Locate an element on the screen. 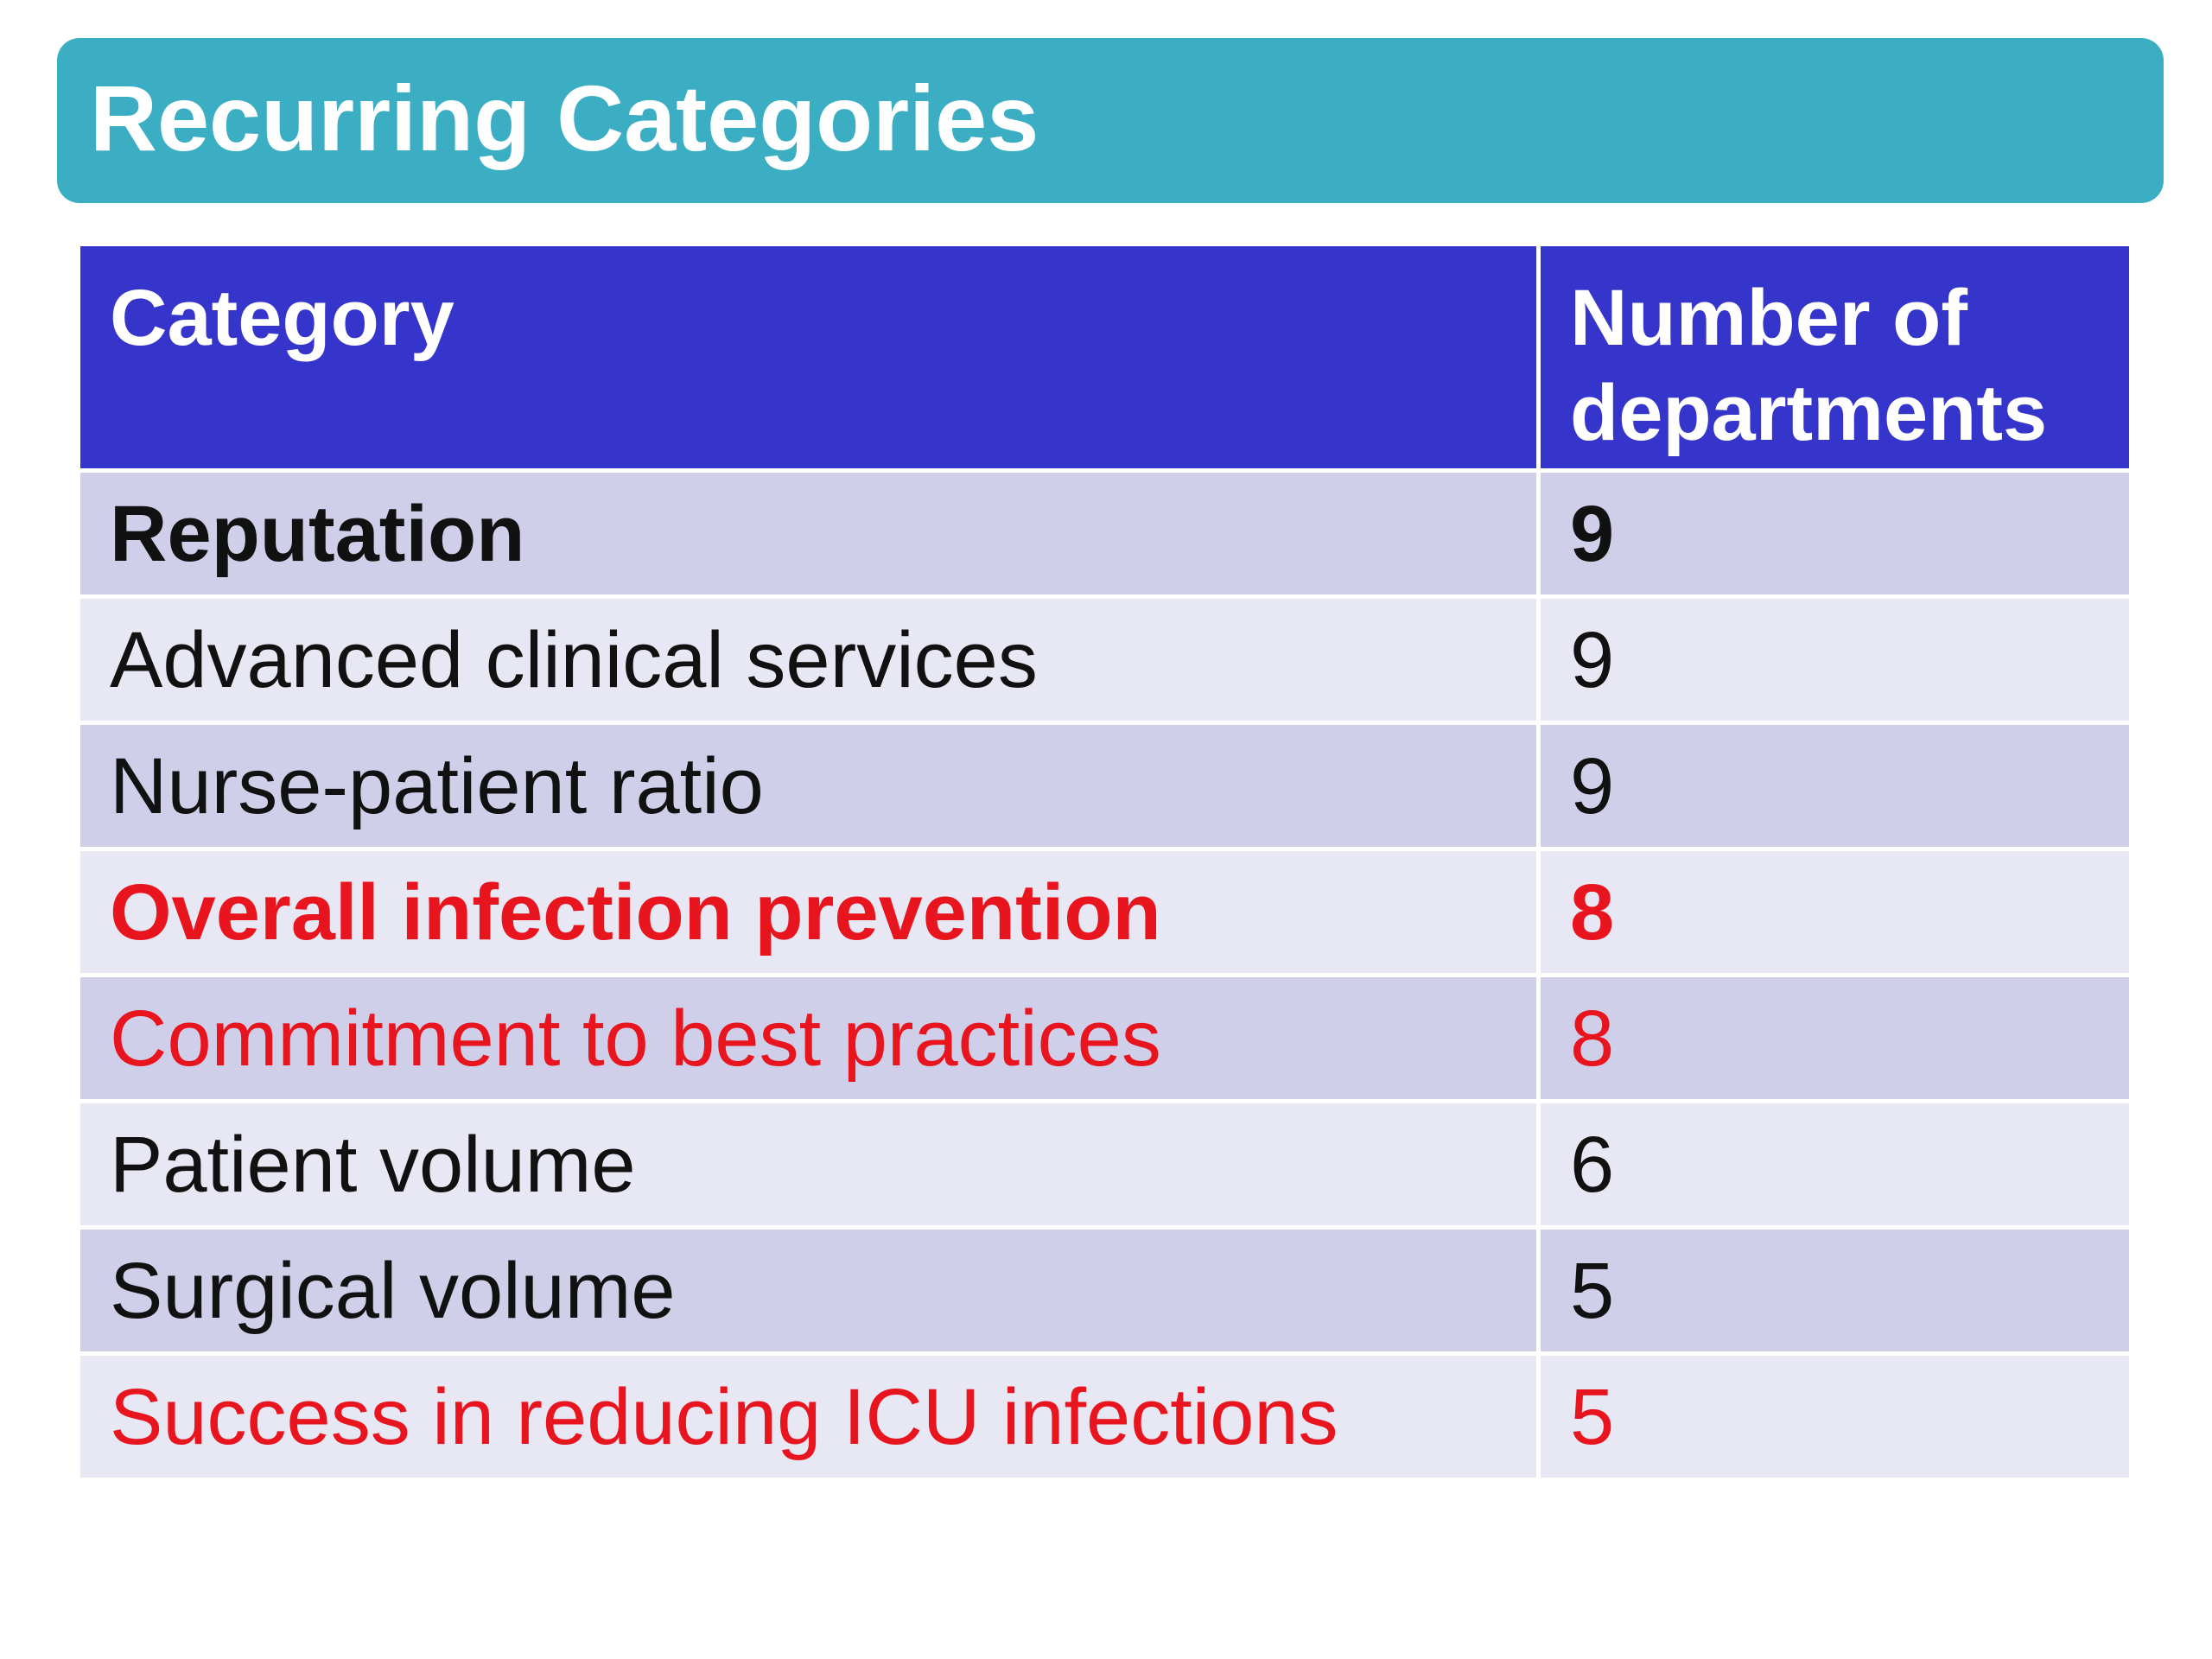 This screenshot has height=1659, width=2212. title-bar: Recurring Categories is located at coordinates (1110, 120).